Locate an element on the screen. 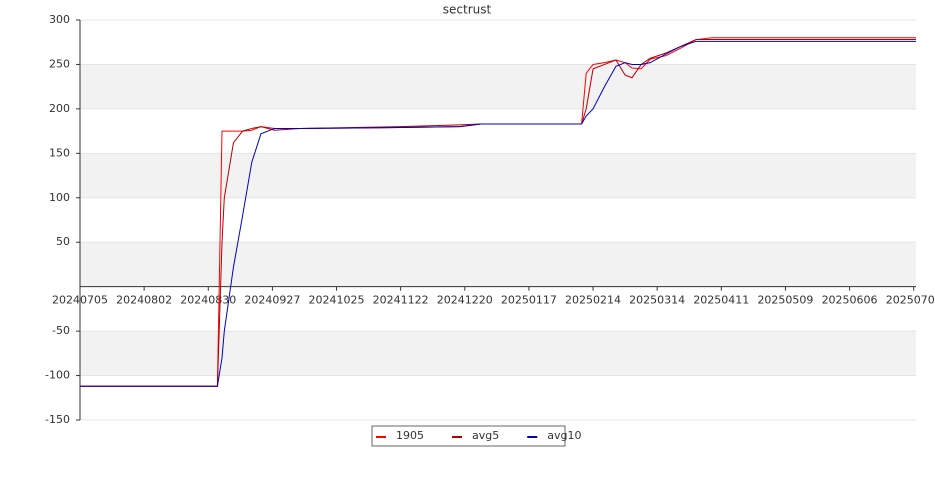 The width and height of the screenshot is (935, 500). x-tick-label: 20250606 is located at coordinates (850, 300).